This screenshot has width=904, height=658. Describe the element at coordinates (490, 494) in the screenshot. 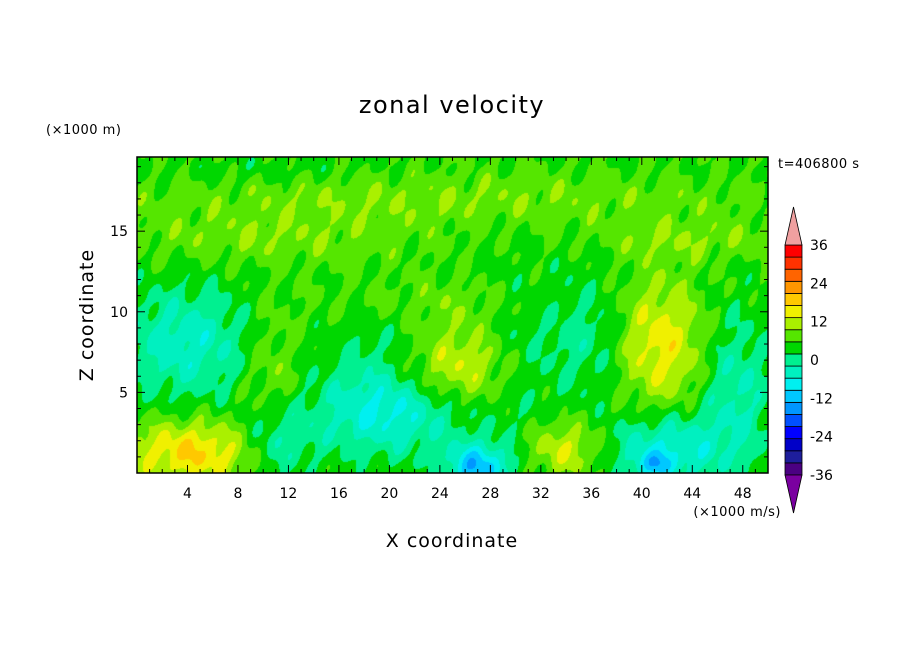

I see `x-tick-label: 28` at that location.